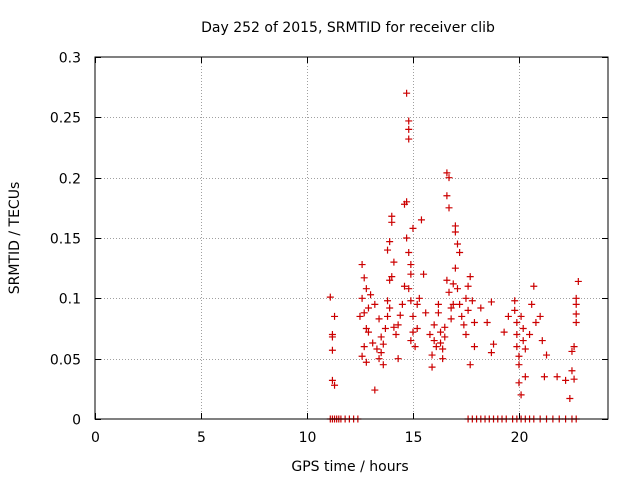  What do you see at coordinates (15, 238) in the screenshot?
I see `y-axis-label: SRMTID / TECUs` at bounding box center [15, 238].